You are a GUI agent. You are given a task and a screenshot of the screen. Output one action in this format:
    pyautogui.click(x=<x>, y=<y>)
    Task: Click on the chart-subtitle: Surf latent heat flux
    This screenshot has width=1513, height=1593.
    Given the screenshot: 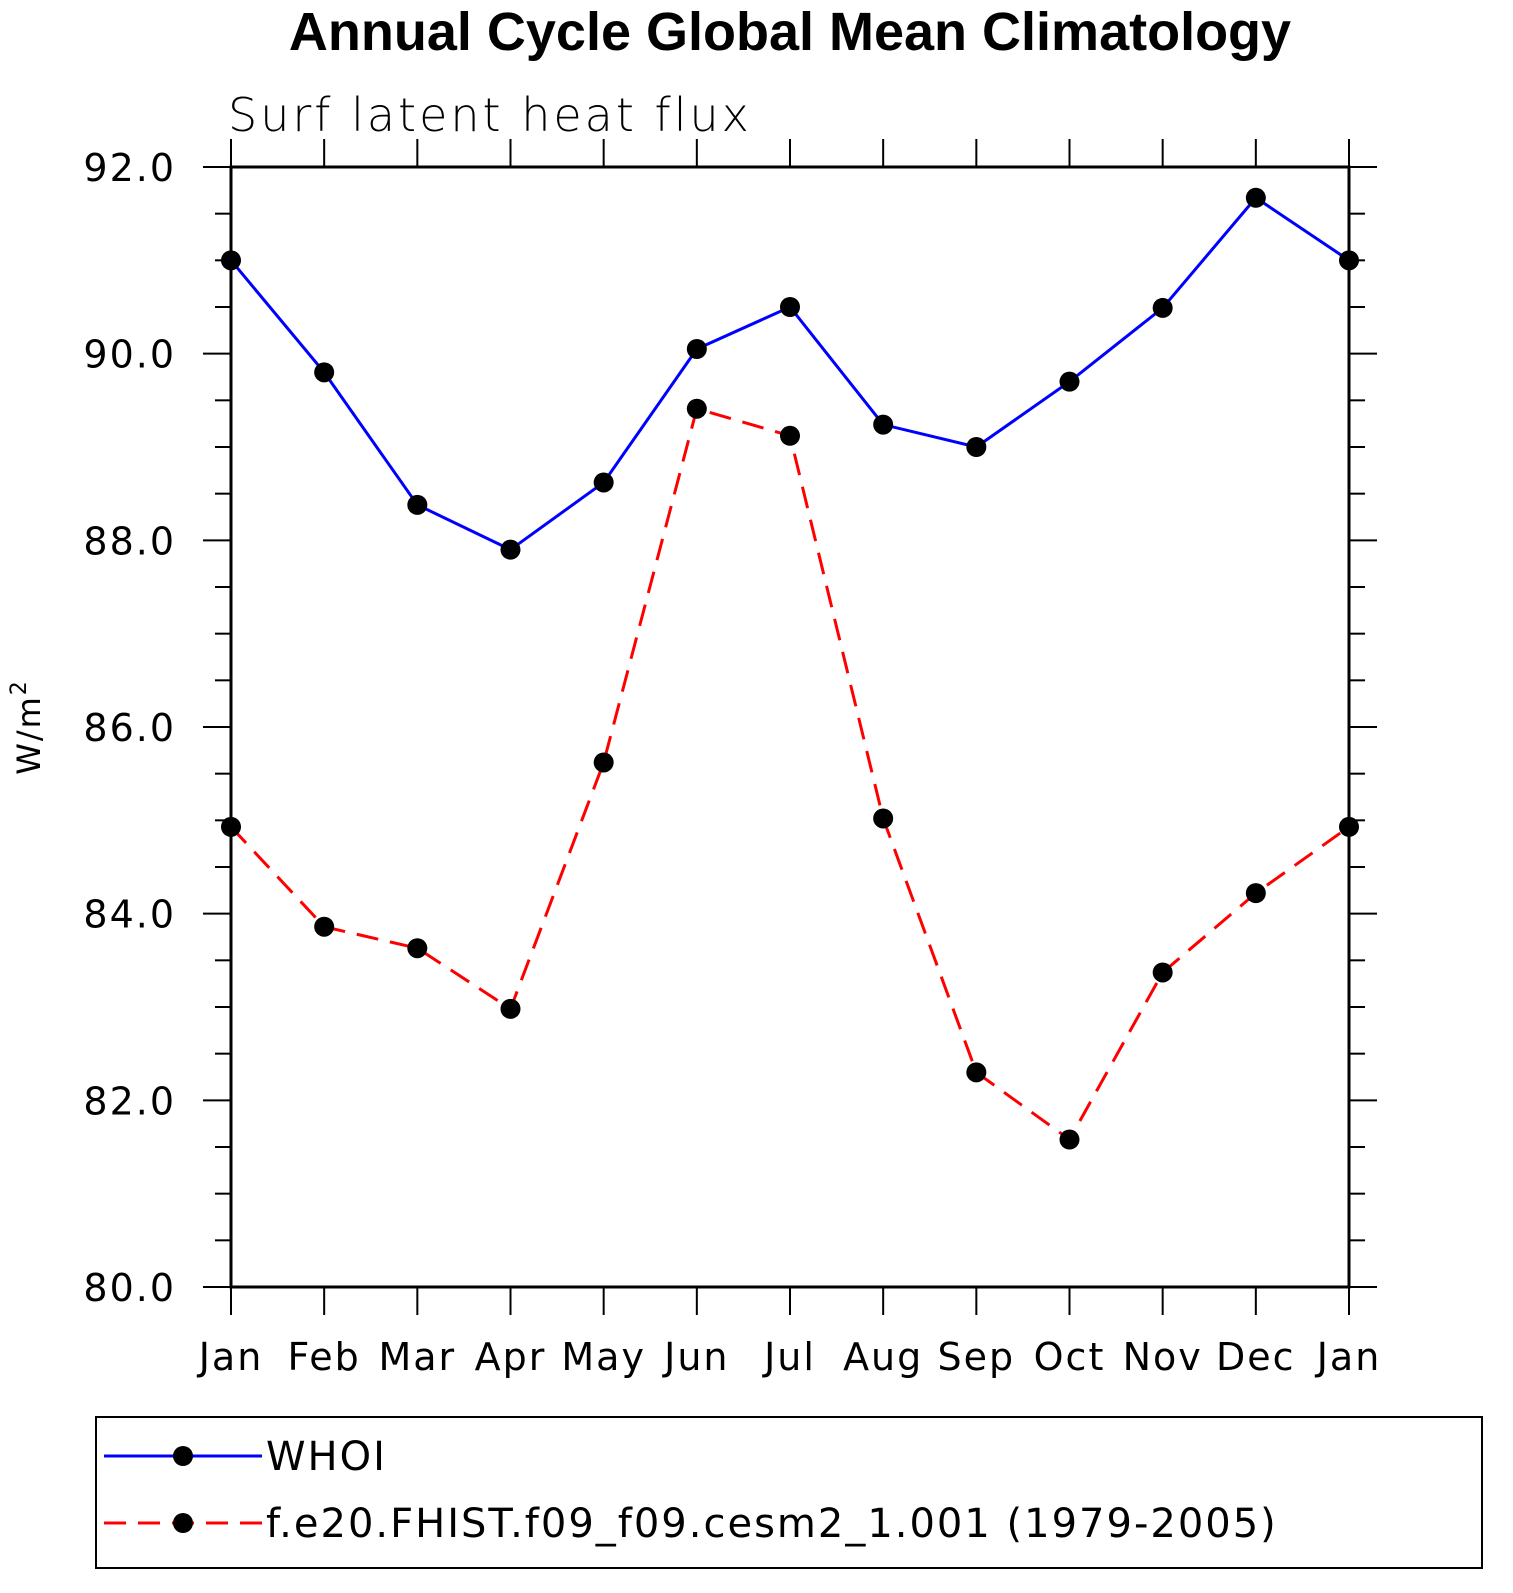 What is the action you would take?
    pyautogui.click(x=490, y=115)
    